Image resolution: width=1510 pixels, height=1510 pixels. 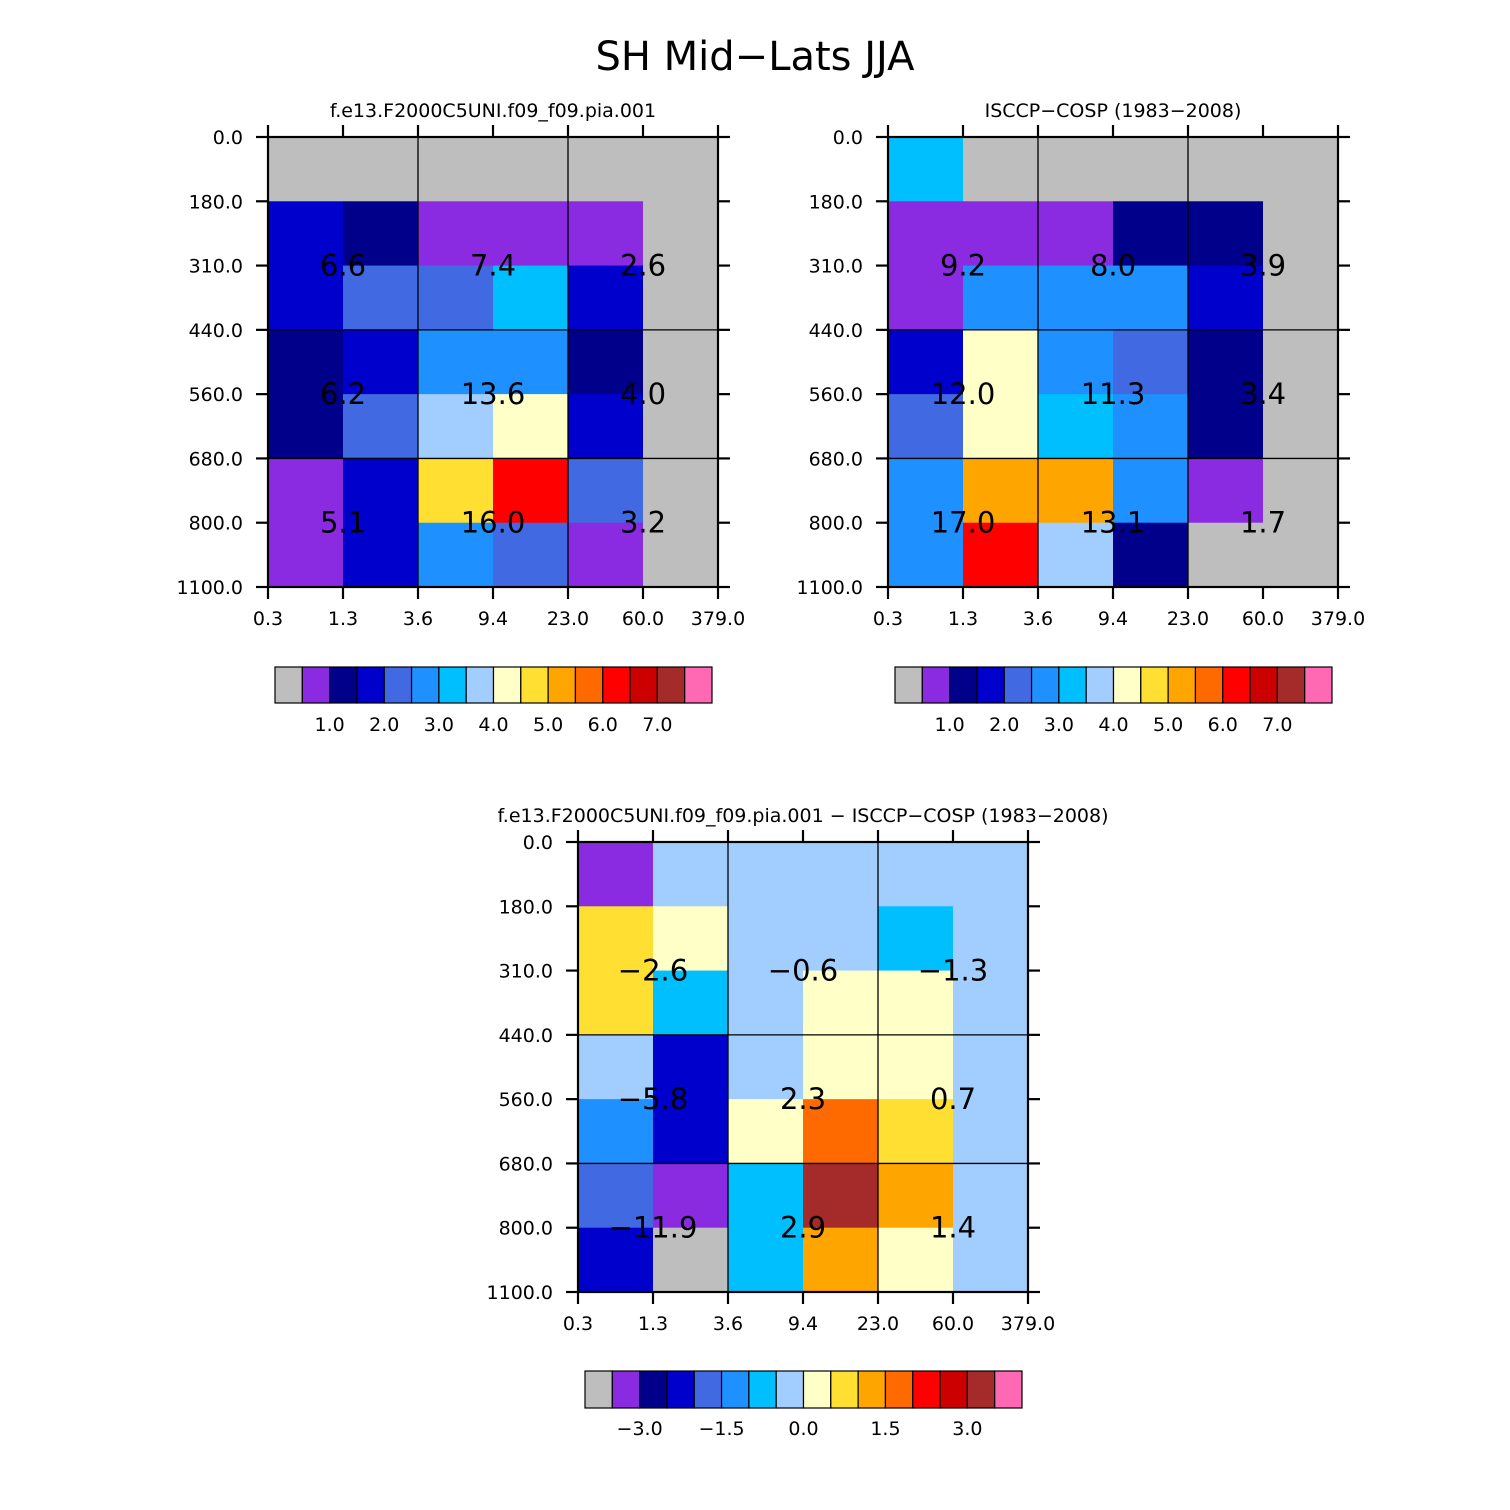 What do you see at coordinates (718, 619) in the screenshot?
I see `plot1-x-tick-label: 379.0` at bounding box center [718, 619].